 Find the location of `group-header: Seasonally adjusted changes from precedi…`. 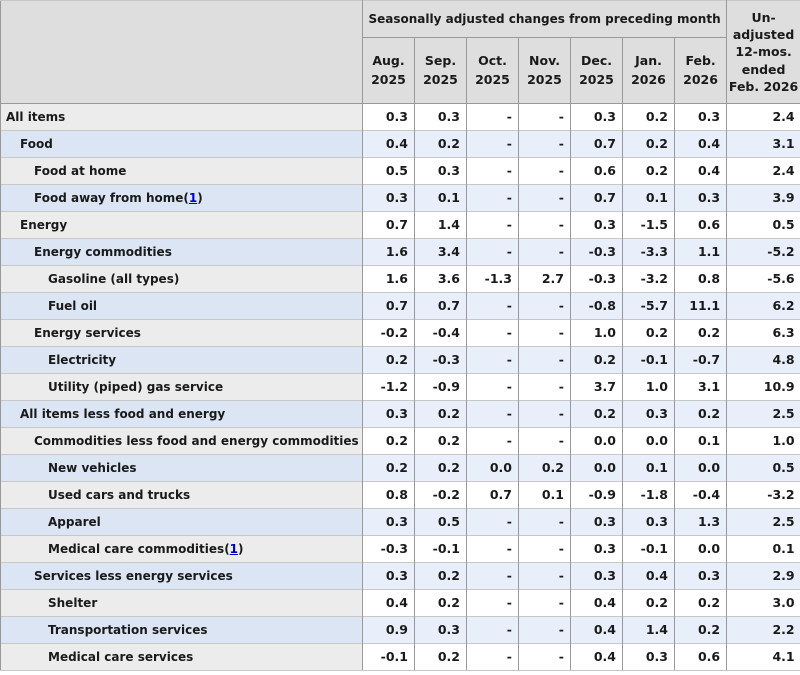

group-header: Seasonally adjusted changes from precedi… is located at coordinates (544, 19).